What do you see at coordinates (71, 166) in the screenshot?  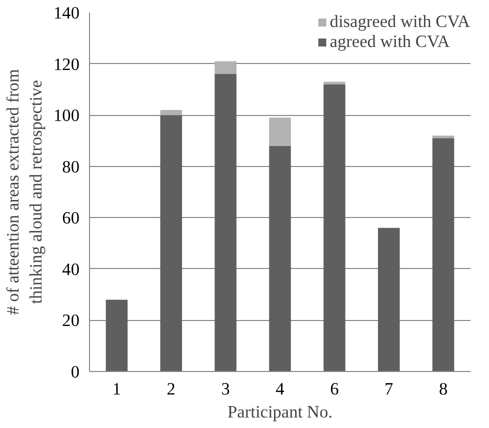 I see `y-tick-label: 80` at bounding box center [71, 166].